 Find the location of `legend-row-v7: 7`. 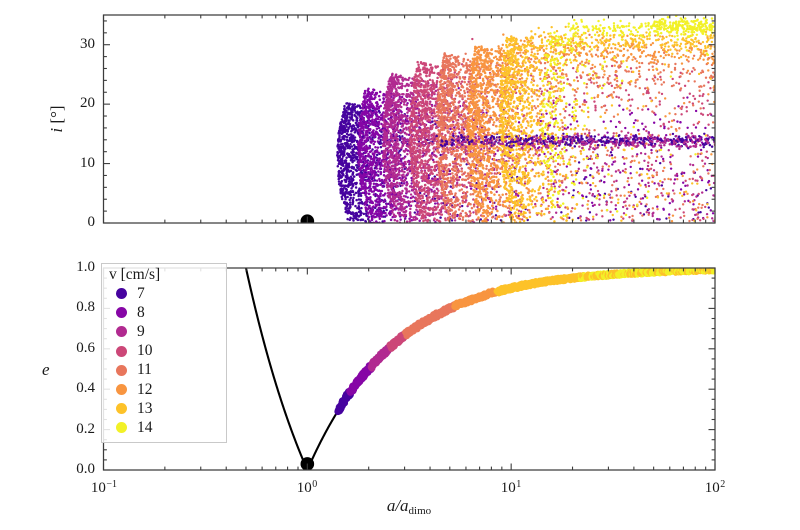

legend-row-v7: 7 is located at coordinates (165, 293).